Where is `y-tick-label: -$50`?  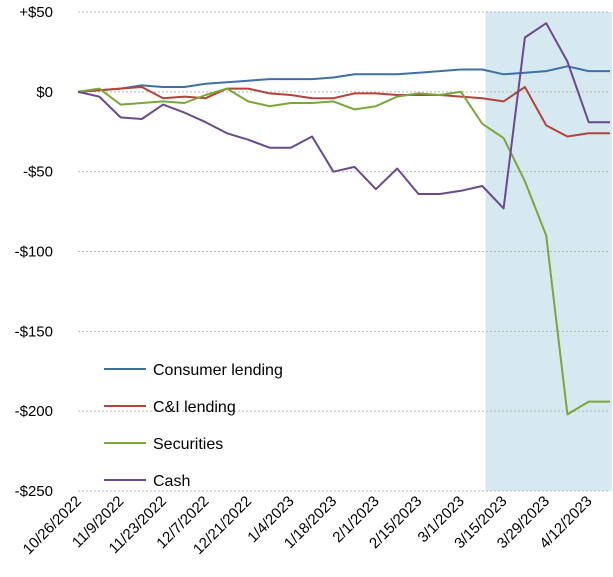 y-tick-label: -$50 is located at coordinates (38, 172).